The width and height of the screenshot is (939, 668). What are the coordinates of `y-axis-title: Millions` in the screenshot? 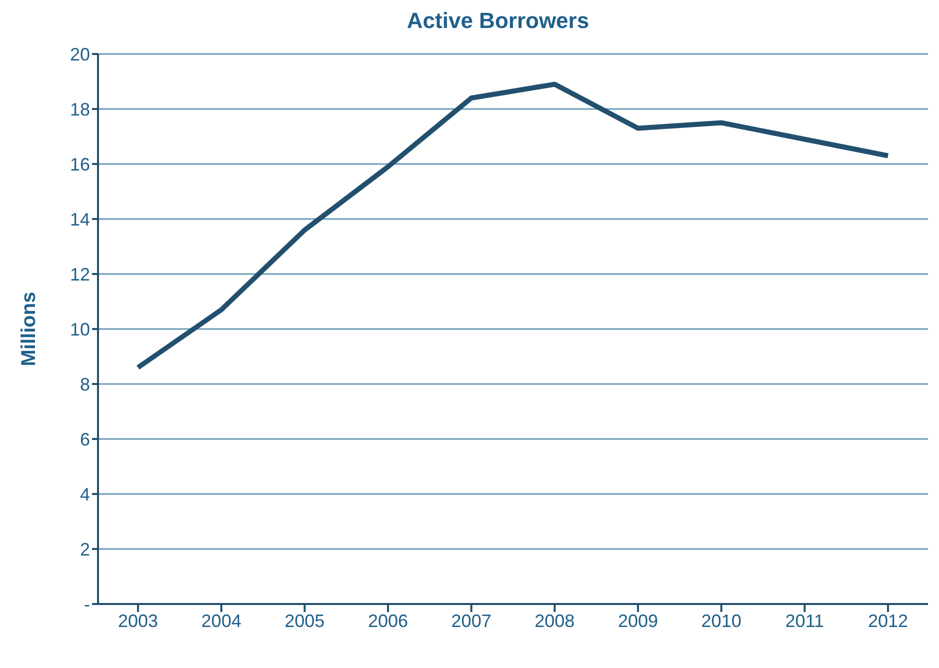 It's located at (29, 329).